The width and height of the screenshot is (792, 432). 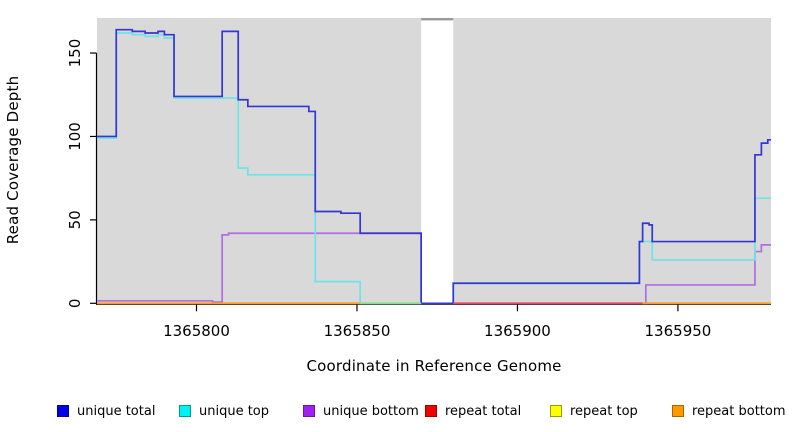 What do you see at coordinates (437, 19) in the screenshot?
I see `gap-top-bar` at bounding box center [437, 19].